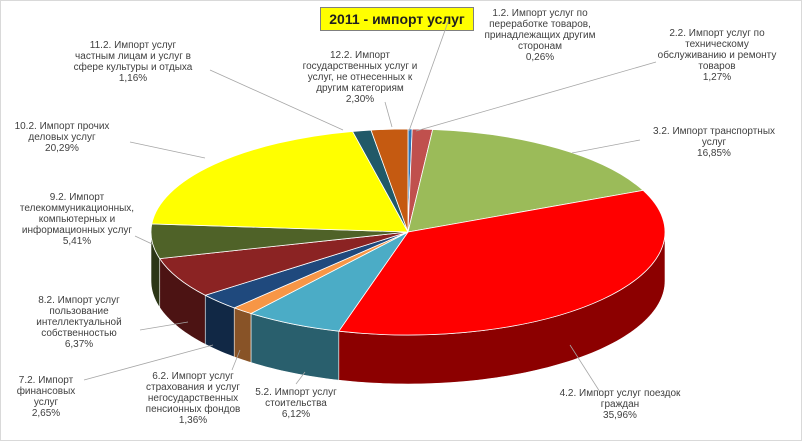 This screenshot has width=802, height=441. What do you see at coordinates (540, 57) in the screenshot?
I see `data-label-1-line-5: 0,26%` at bounding box center [540, 57].